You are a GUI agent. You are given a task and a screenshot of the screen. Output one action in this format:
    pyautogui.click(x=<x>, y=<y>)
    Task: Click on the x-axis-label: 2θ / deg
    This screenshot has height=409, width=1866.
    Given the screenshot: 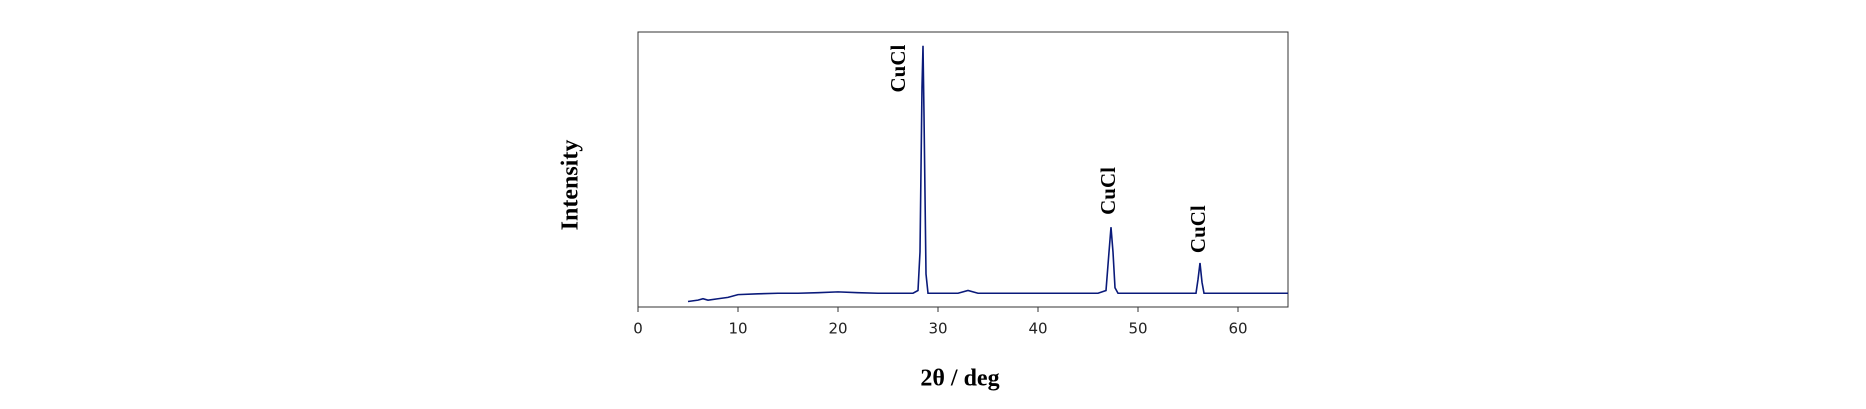 What is the action you would take?
    pyautogui.click(x=959, y=379)
    